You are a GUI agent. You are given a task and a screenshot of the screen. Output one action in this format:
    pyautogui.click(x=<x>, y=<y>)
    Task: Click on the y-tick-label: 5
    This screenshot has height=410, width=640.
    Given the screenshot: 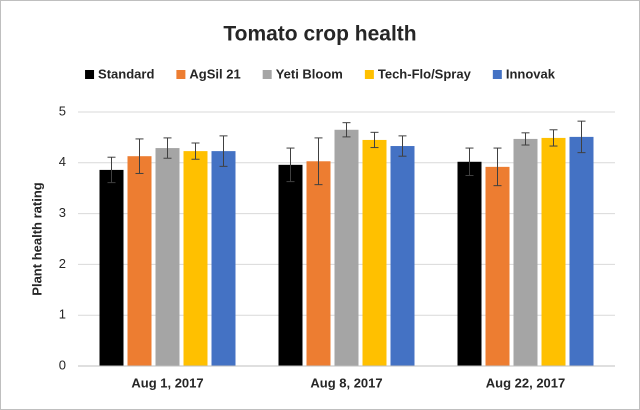 What is the action you would take?
    pyautogui.click(x=62, y=110)
    